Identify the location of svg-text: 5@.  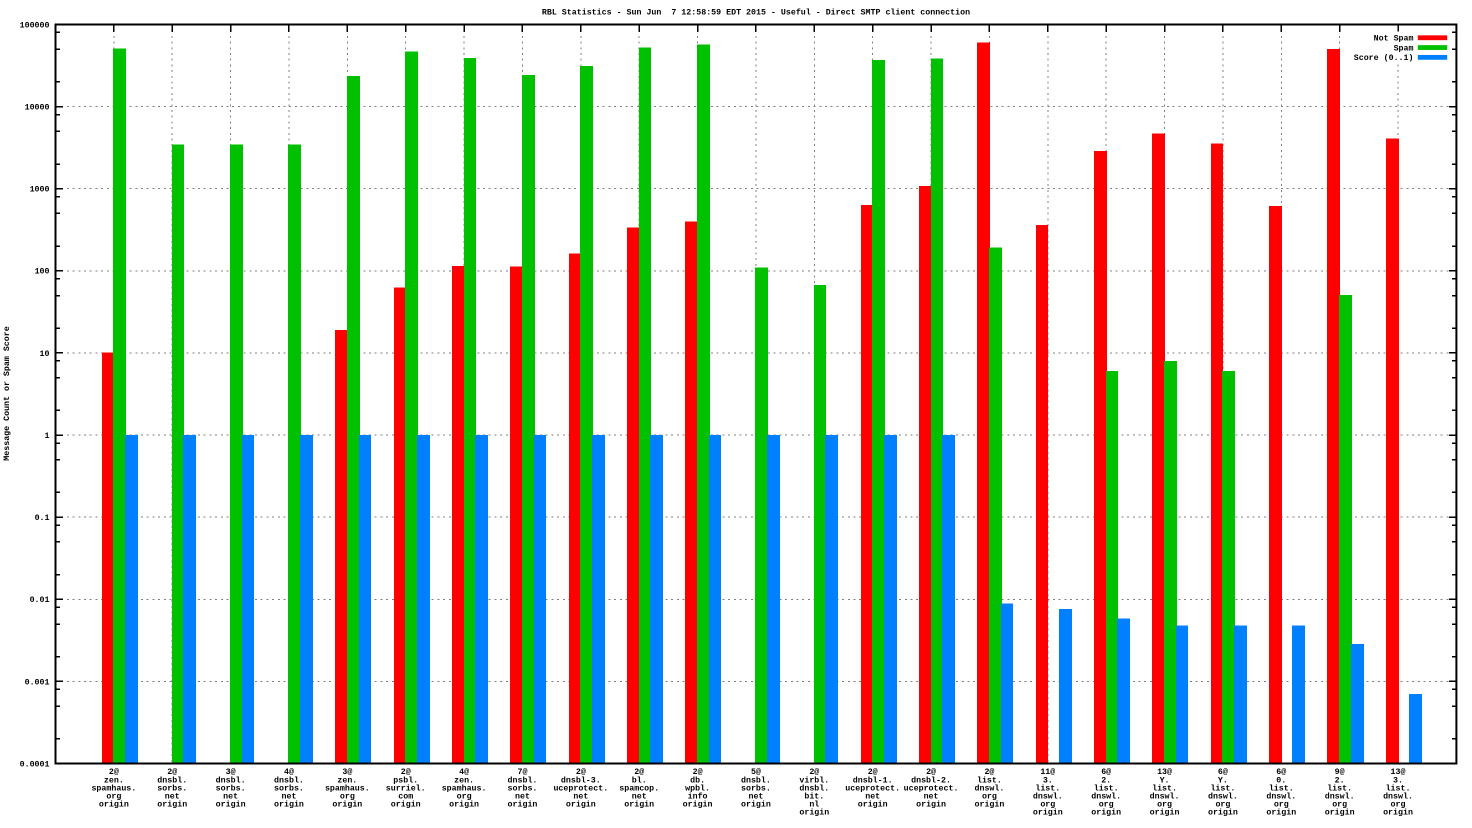
(756, 772).